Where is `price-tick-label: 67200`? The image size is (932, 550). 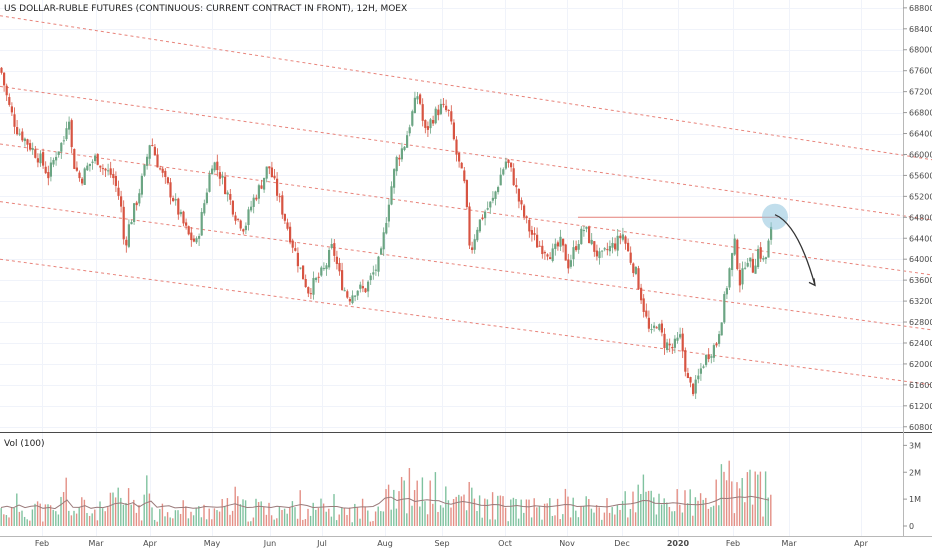 price-tick-label: 67200 is located at coordinates (920, 92).